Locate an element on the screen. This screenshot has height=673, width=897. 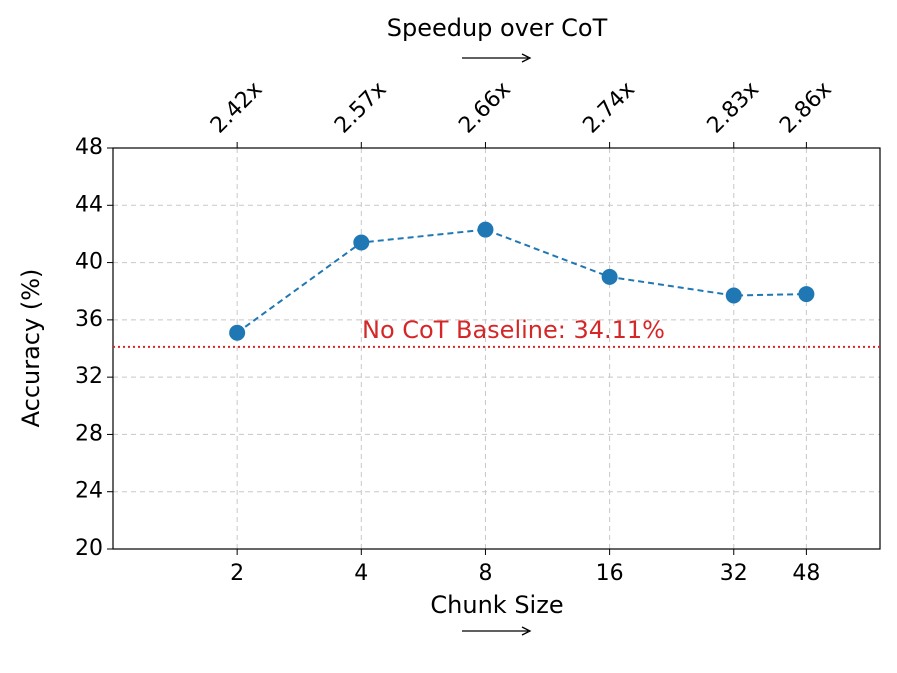
top-tick-label: 2.66x is located at coordinates (485, 108).